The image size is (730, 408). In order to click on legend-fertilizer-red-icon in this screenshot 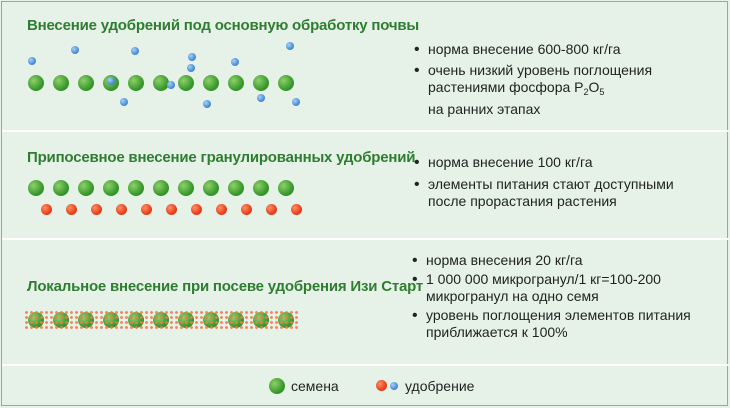, I will do `click(381, 385)`.